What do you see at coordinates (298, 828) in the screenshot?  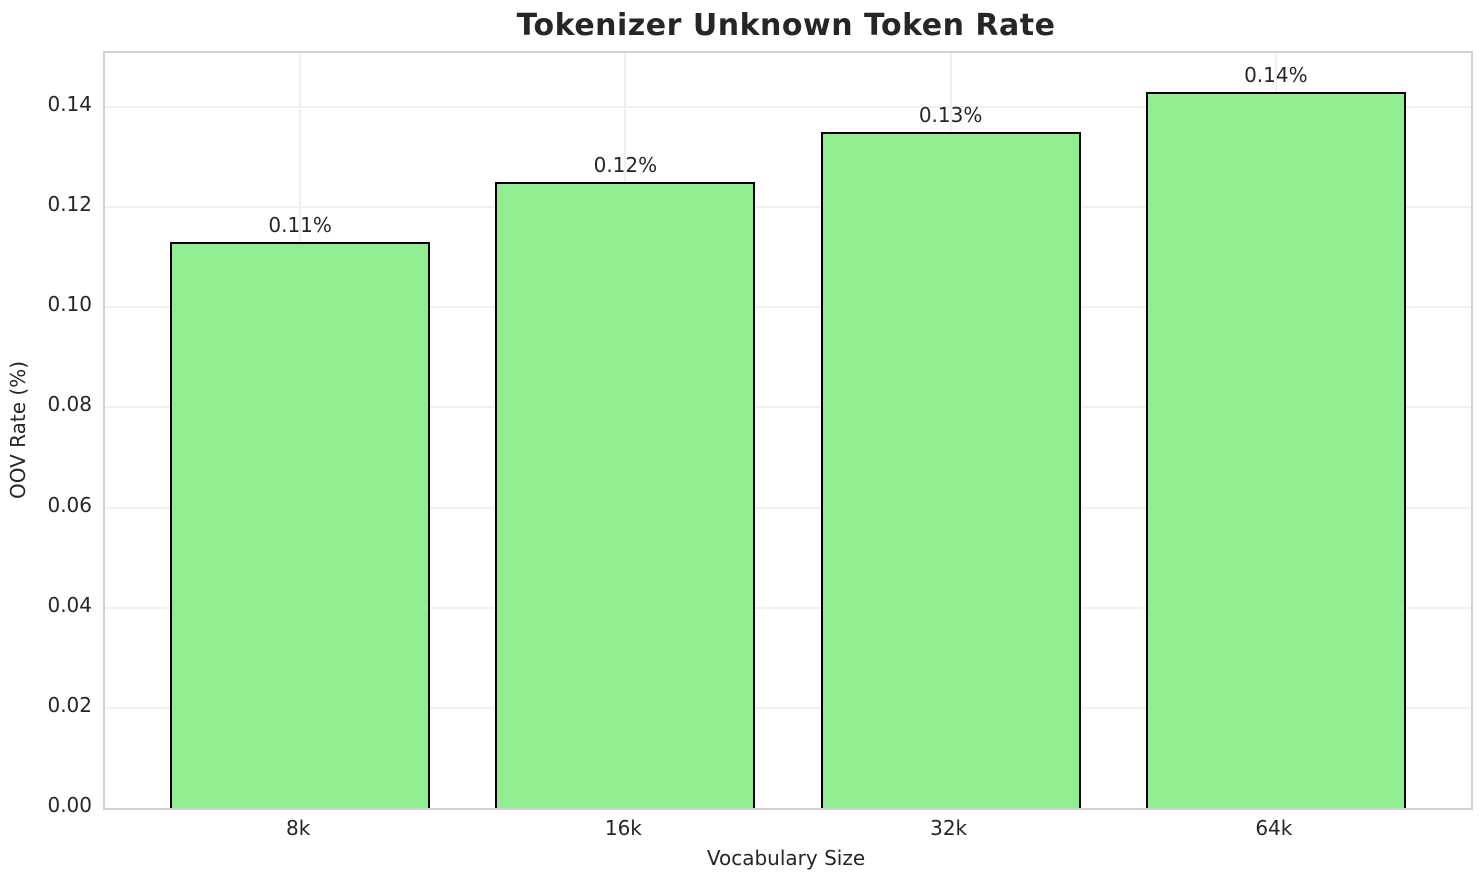 I see `x-tick-label: 8k` at bounding box center [298, 828].